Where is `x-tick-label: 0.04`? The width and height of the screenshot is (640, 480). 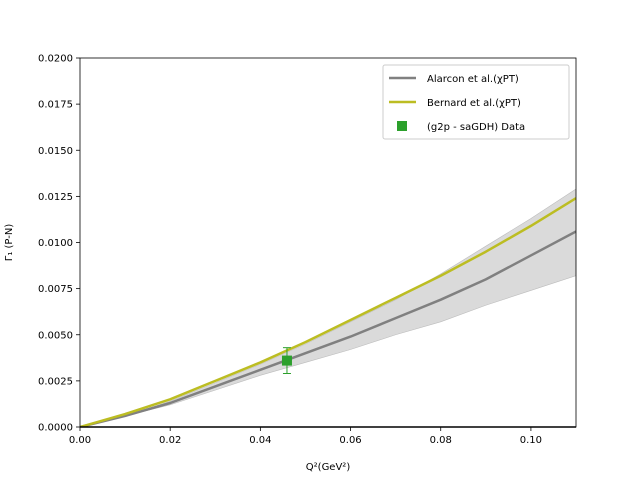 x-tick-label: 0.04 is located at coordinates (260, 440).